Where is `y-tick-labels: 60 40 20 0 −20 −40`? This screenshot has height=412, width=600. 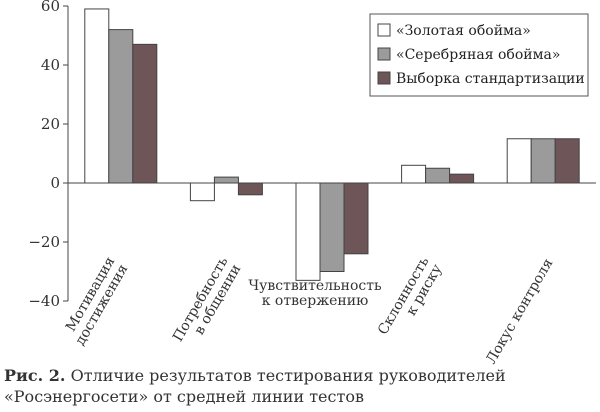 y-tick-labels: 60 40 20 0 −20 −40 is located at coordinates (44, 155).